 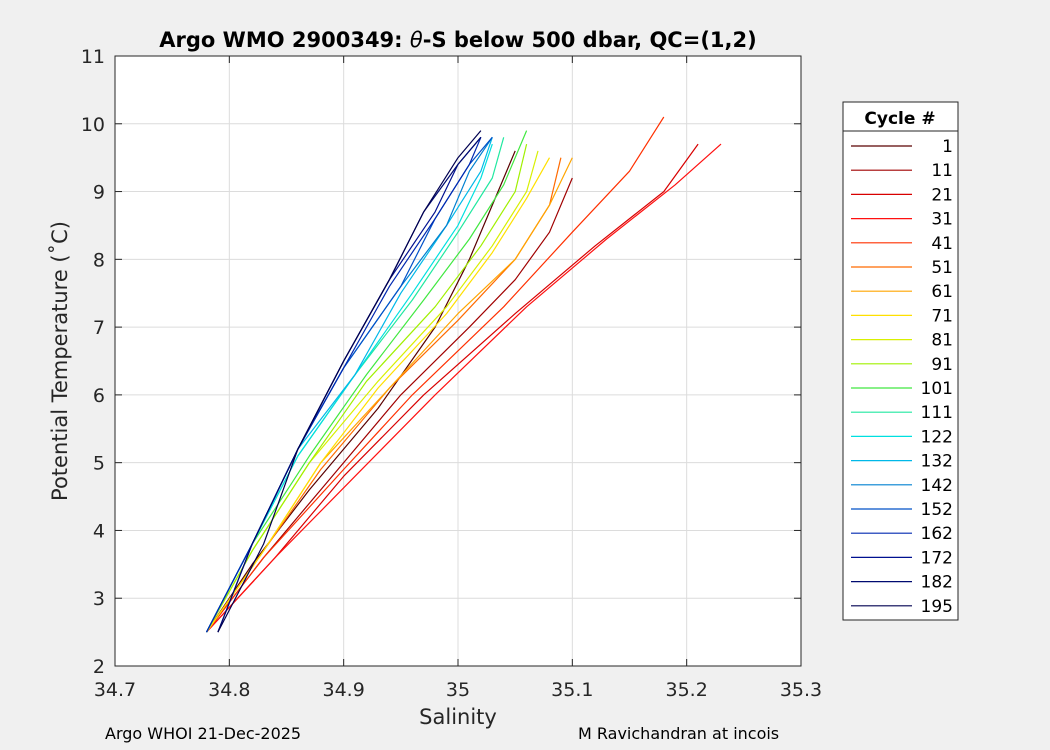 What do you see at coordinates (99, 667) in the screenshot?
I see `y-tick-label: 2` at bounding box center [99, 667].